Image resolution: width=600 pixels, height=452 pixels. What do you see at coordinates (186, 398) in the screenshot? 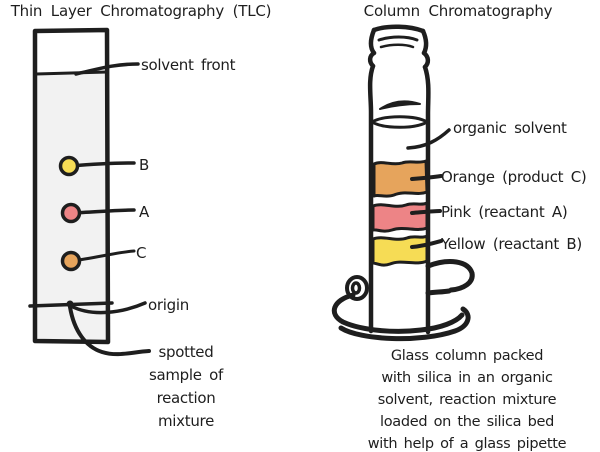
I see `spotted-sample-note-line: reaction` at bounding box center [186, 398].